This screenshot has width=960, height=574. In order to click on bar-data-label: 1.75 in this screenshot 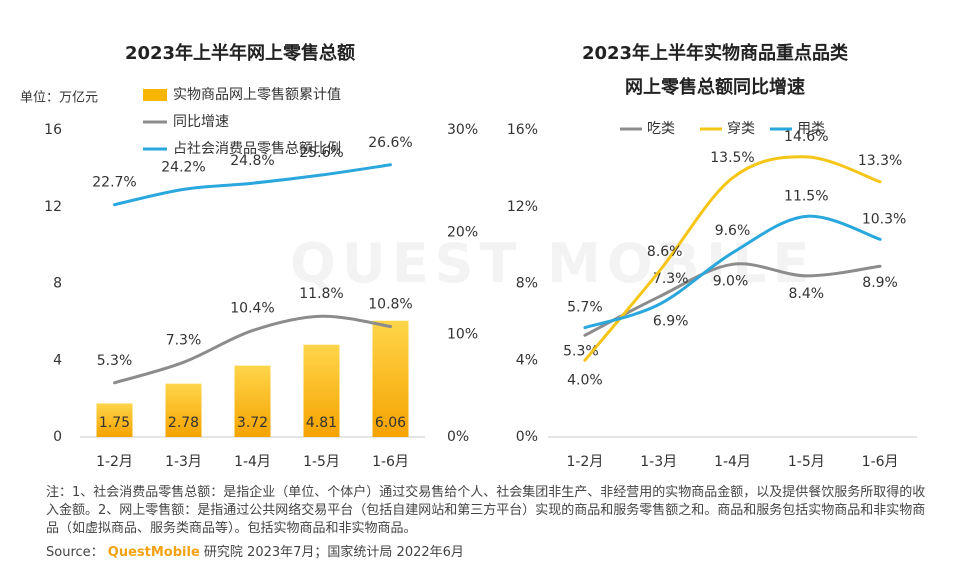, I will do `click(114, 423)`.